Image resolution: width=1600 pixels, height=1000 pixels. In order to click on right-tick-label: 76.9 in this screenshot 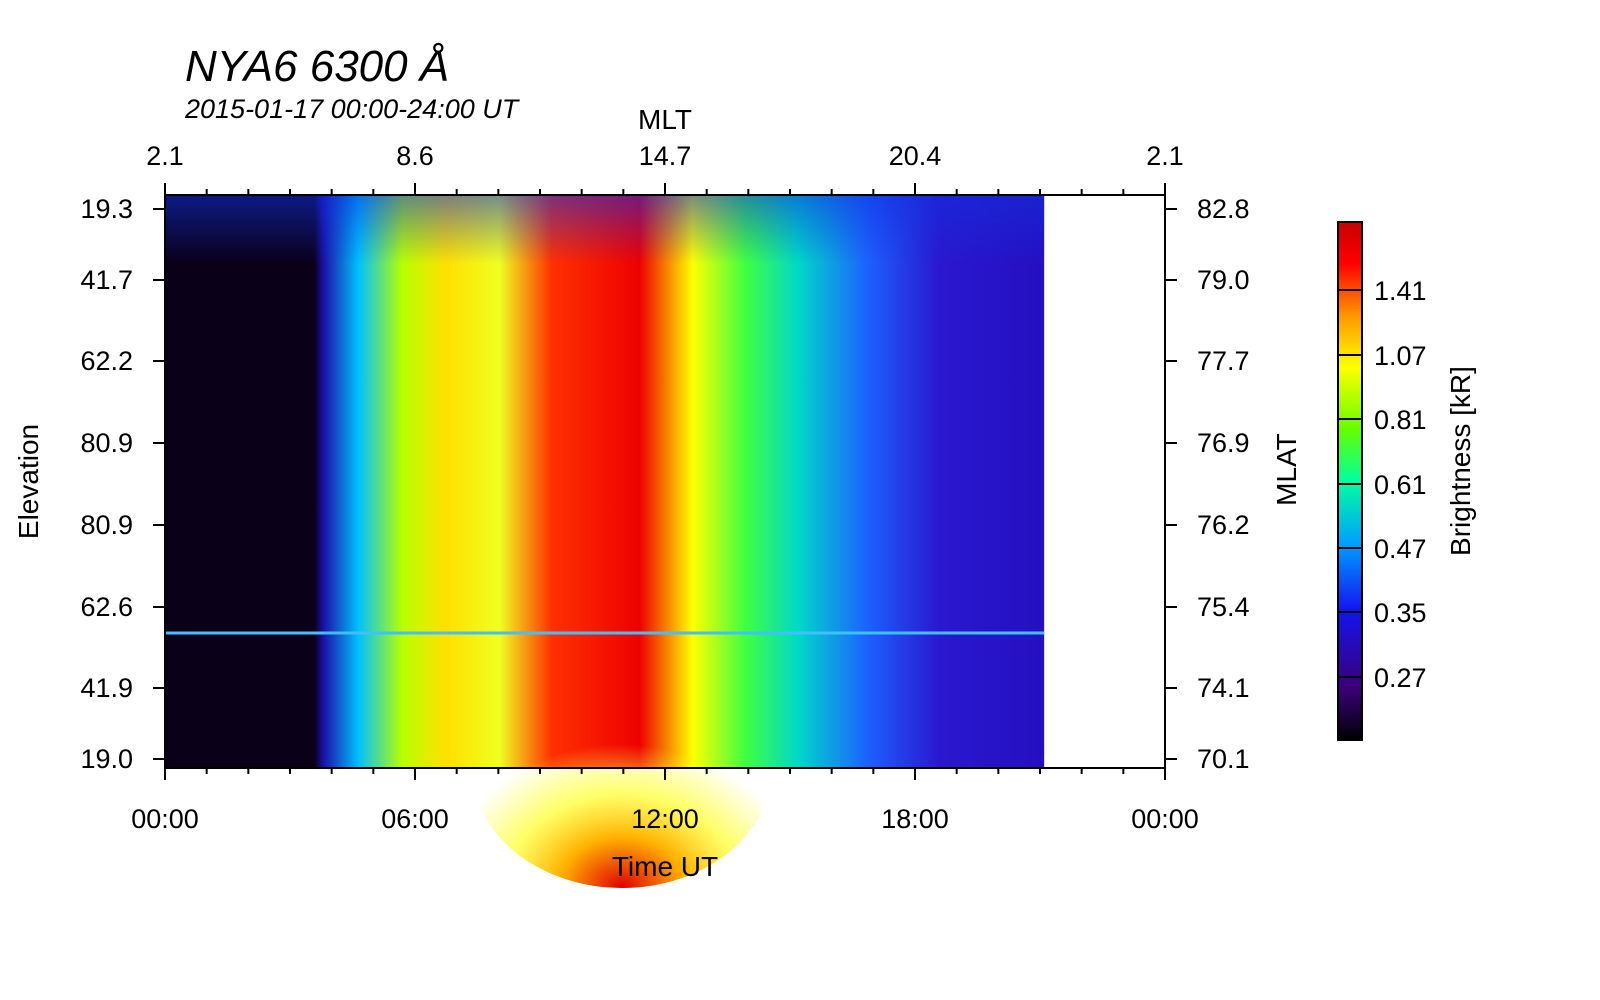, I will do `click(1223, 443)`.